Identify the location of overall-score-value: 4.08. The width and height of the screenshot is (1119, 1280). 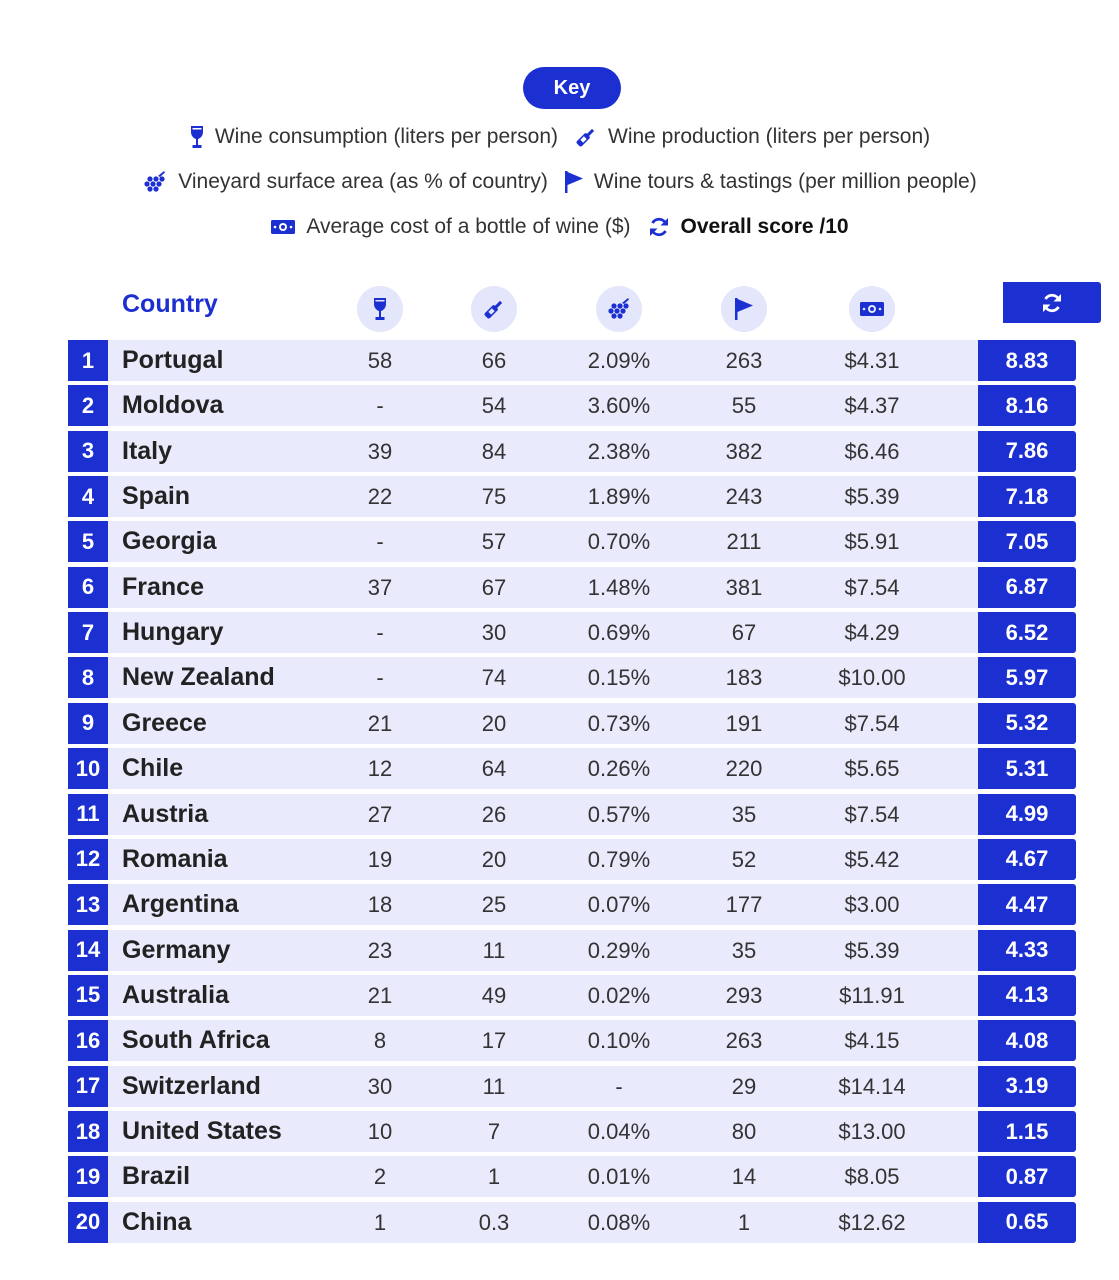
(1027, 1041).